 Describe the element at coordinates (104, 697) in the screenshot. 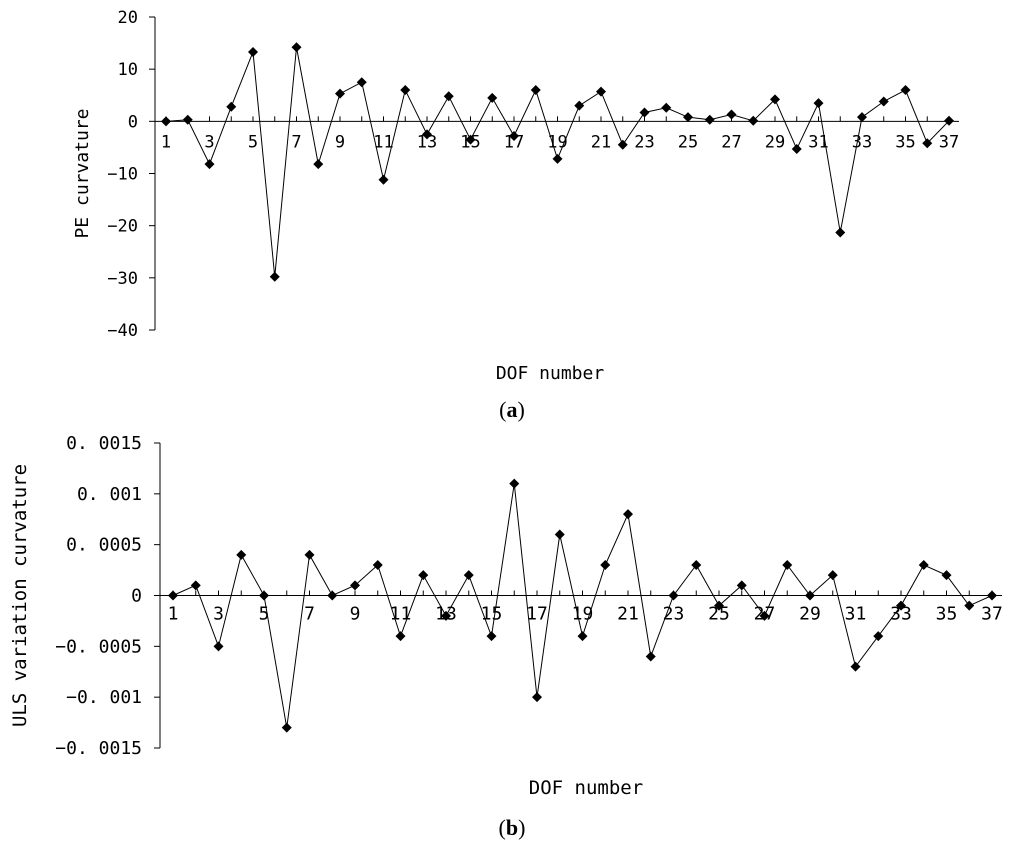

I see `y-tick-label: −0. 001` at that location.